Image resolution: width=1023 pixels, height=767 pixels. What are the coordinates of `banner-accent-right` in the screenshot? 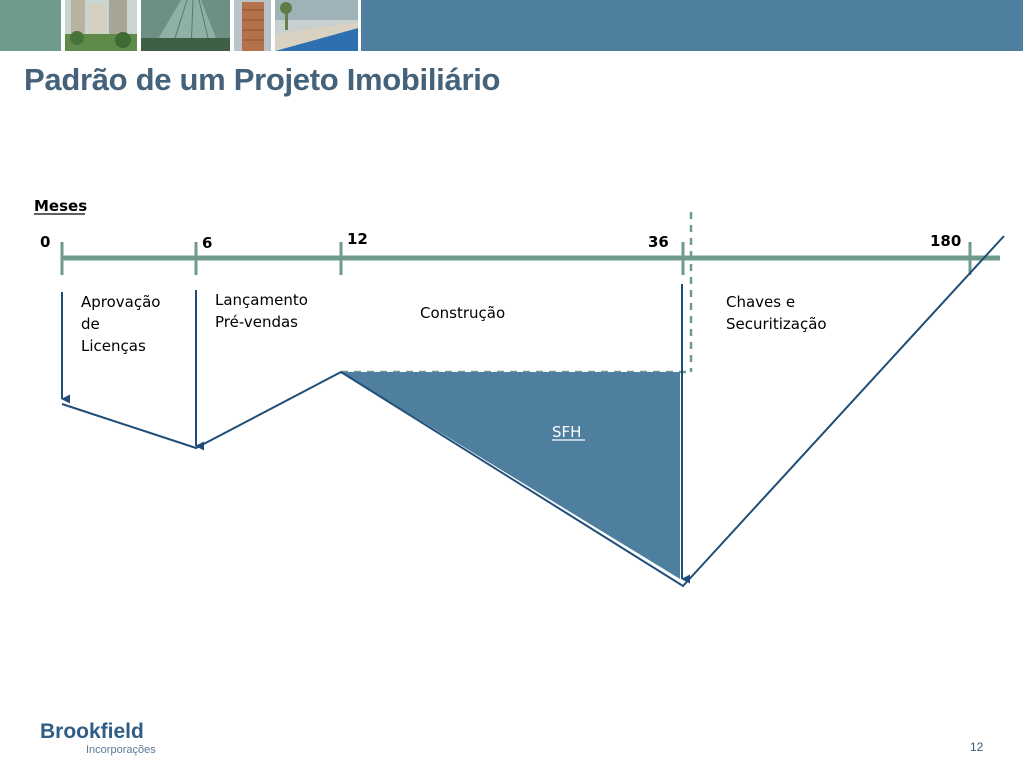 It's located at (692, 25).